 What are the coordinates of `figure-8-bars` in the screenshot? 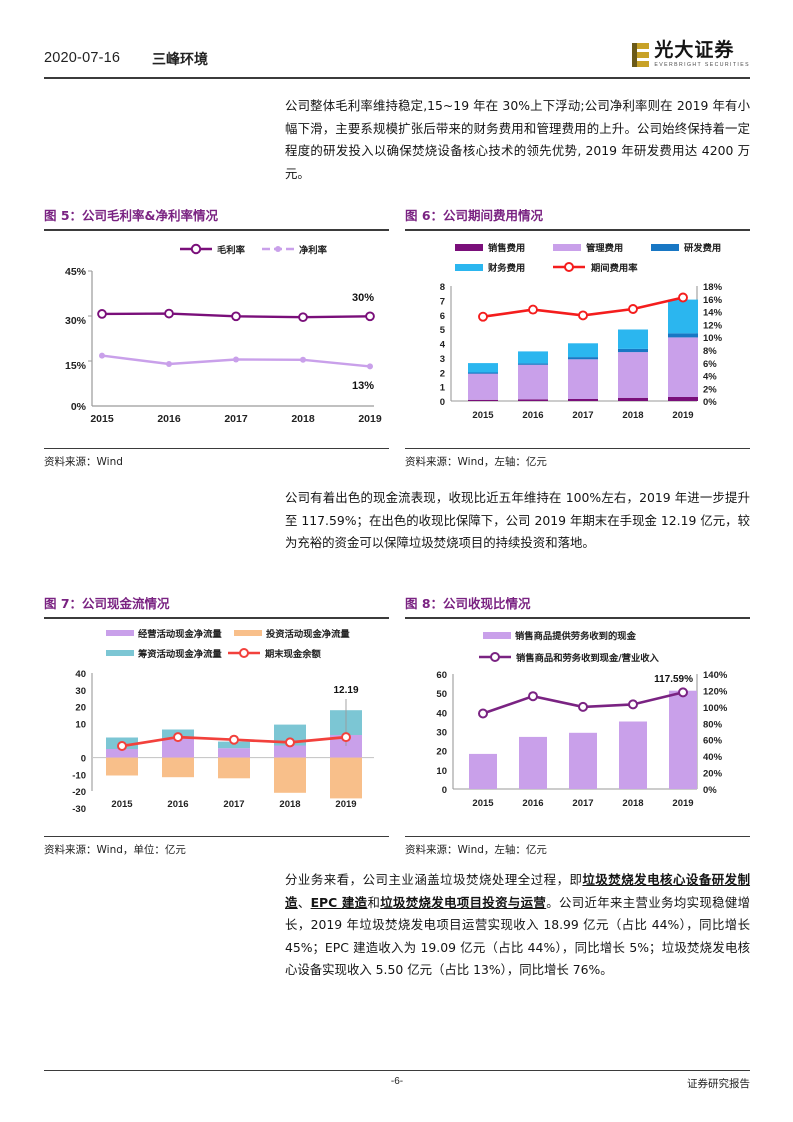 It's located at (583, 739).